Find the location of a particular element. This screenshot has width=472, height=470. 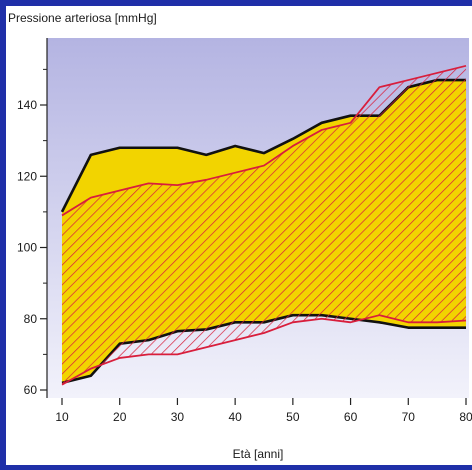

y-tick-label: 120 is located at coordinates (27, 176).